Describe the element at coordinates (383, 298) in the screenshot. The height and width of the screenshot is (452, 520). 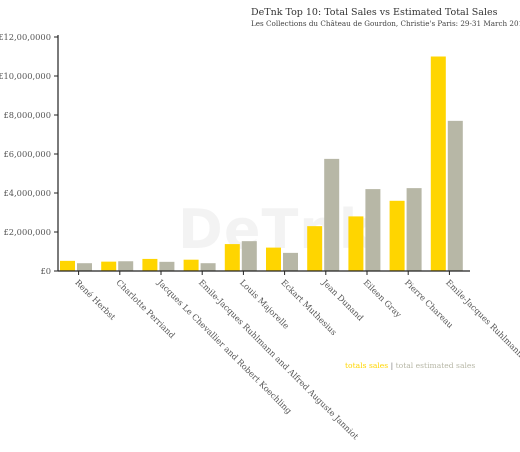
I see `x-tick-label-7: Eileen Gray` at that location.